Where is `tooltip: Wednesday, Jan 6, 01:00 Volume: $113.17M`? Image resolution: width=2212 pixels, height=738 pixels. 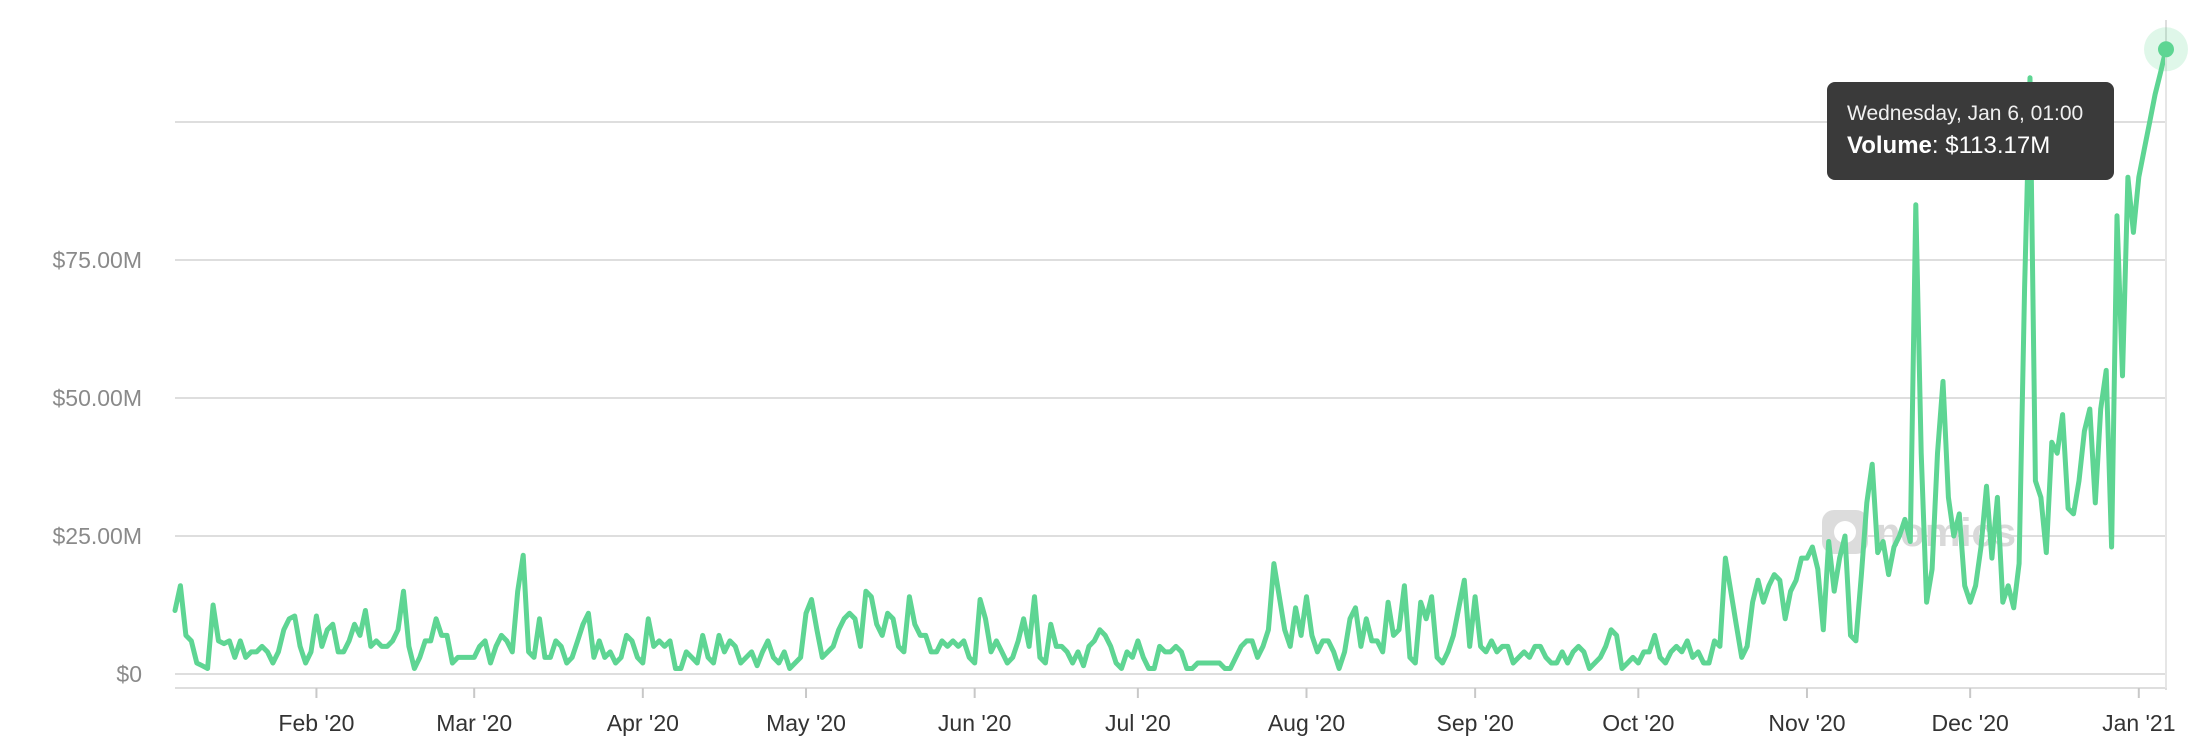 tooltip: Wednesday, Jan 6, 01:00 Volume: $113.17M is located at coordinates (1970, 131).